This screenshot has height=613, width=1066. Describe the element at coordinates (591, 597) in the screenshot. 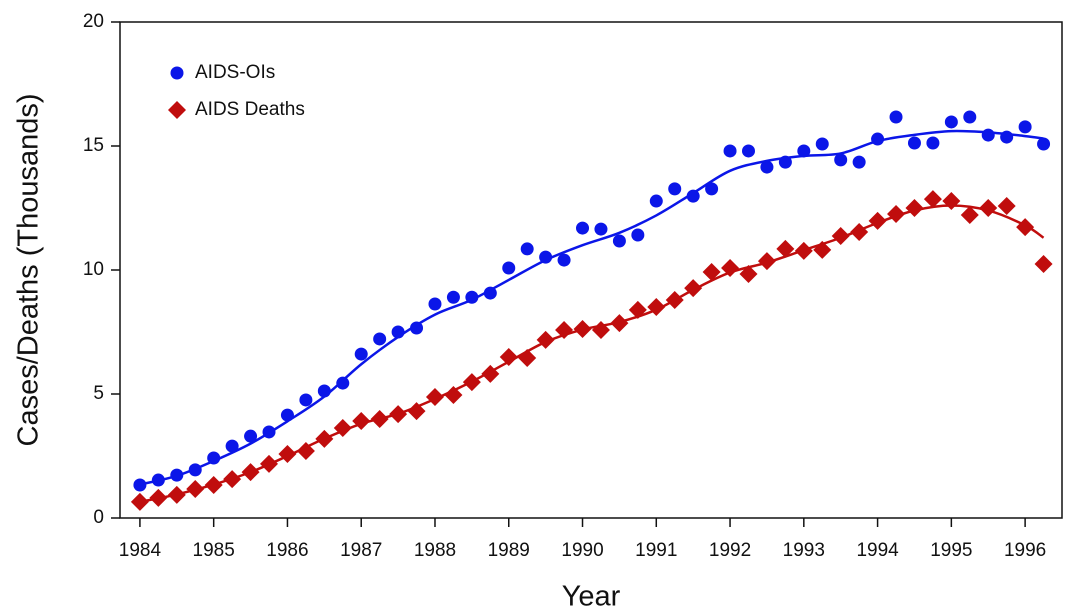

I see `x-axis-title: Year` at that location.